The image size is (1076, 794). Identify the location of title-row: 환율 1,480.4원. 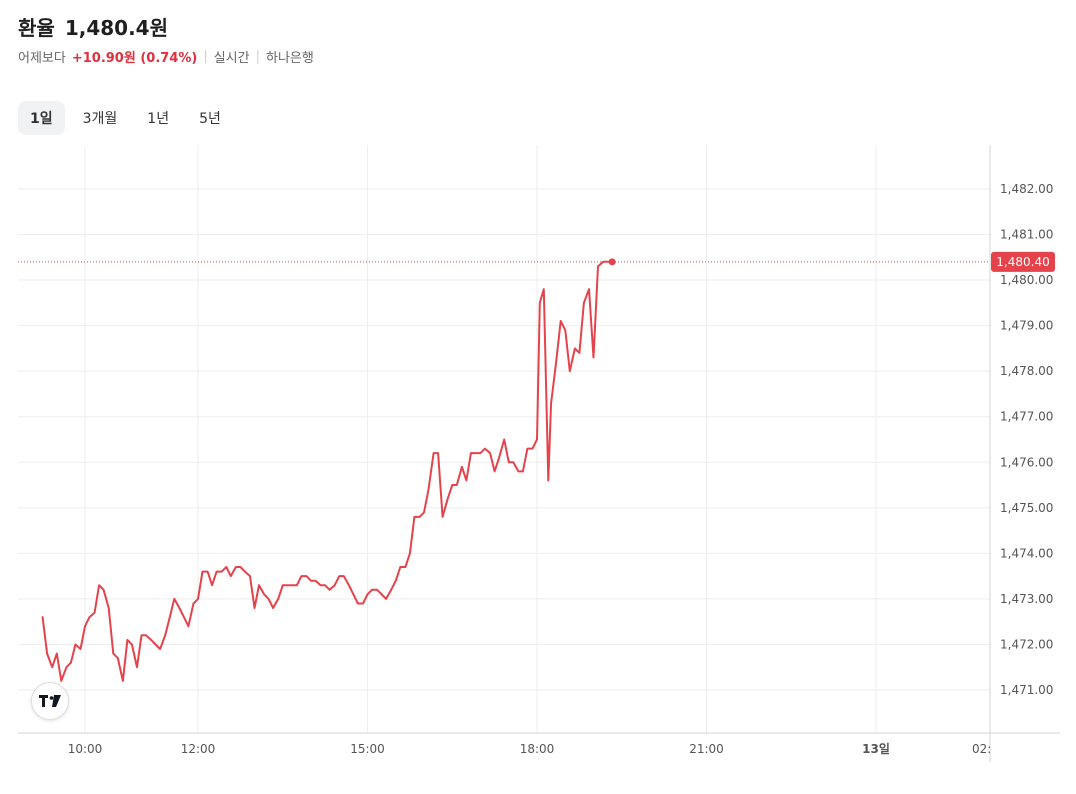
(166, 26).